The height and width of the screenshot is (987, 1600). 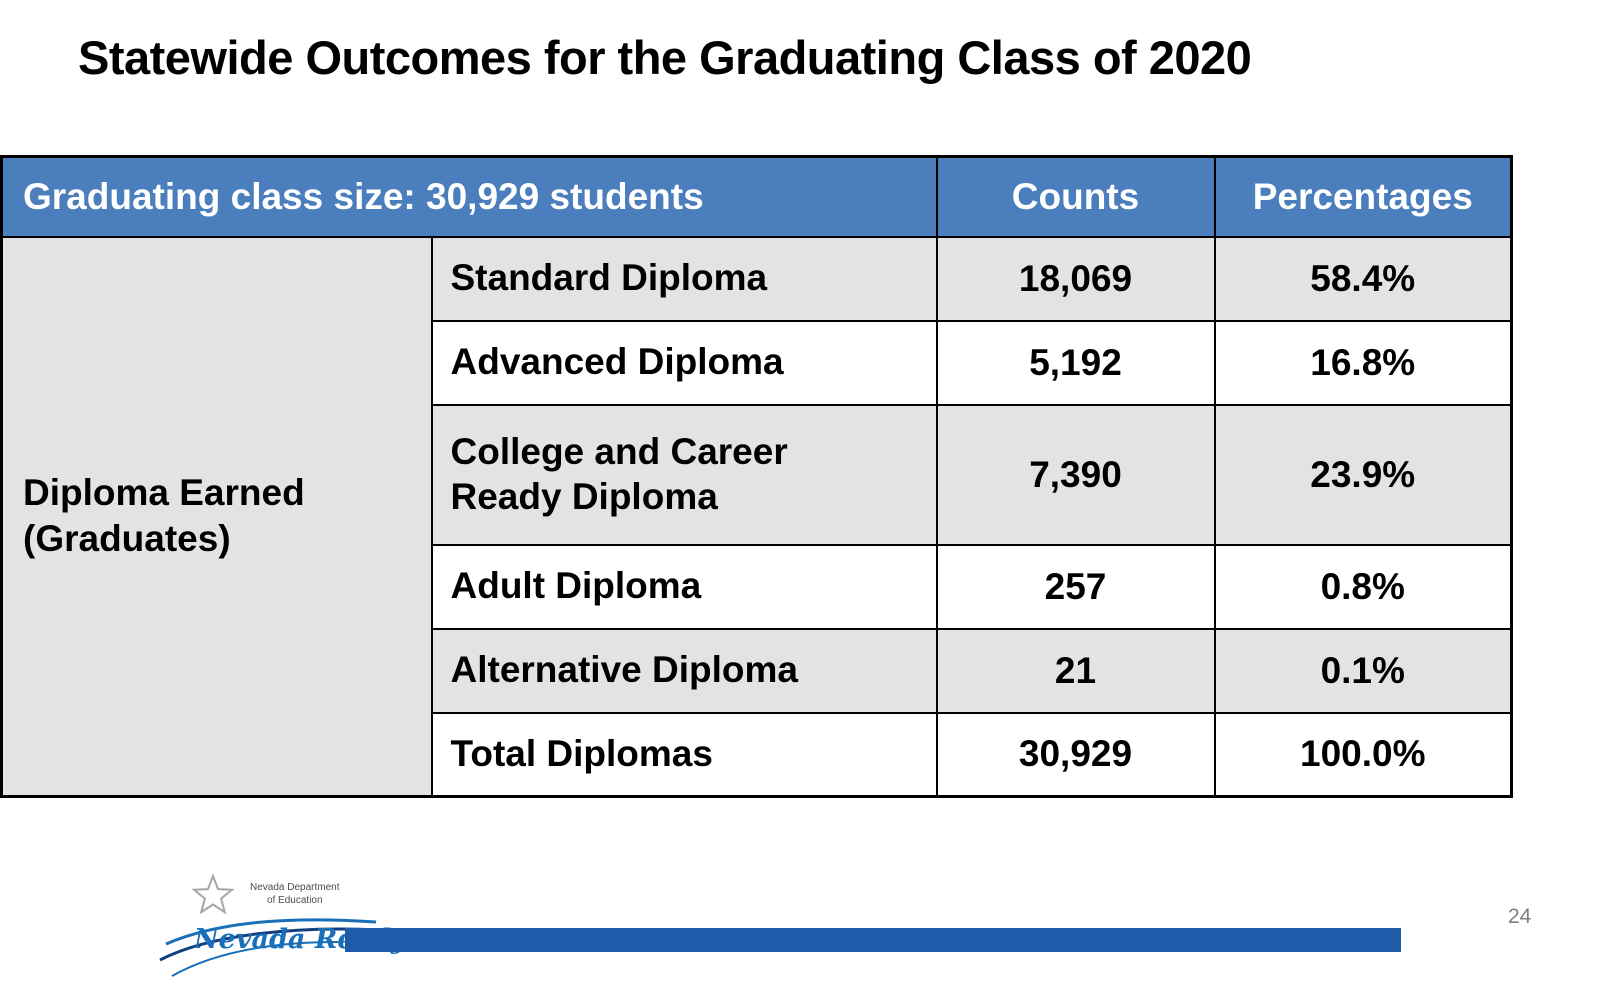 I want to click on diploma-label: Alternative Diploma, so click(x=684, y=670).